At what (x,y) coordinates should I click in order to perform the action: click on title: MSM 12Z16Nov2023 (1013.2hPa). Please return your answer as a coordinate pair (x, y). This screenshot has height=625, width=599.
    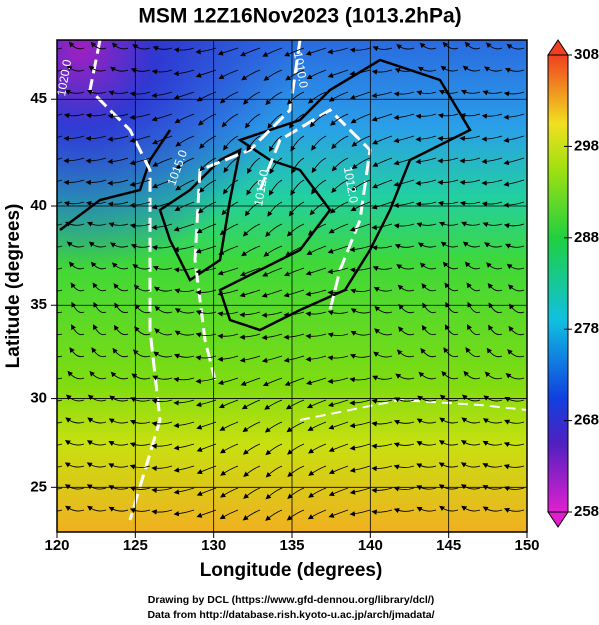
    Looking at the image, I should click on (299, 16).